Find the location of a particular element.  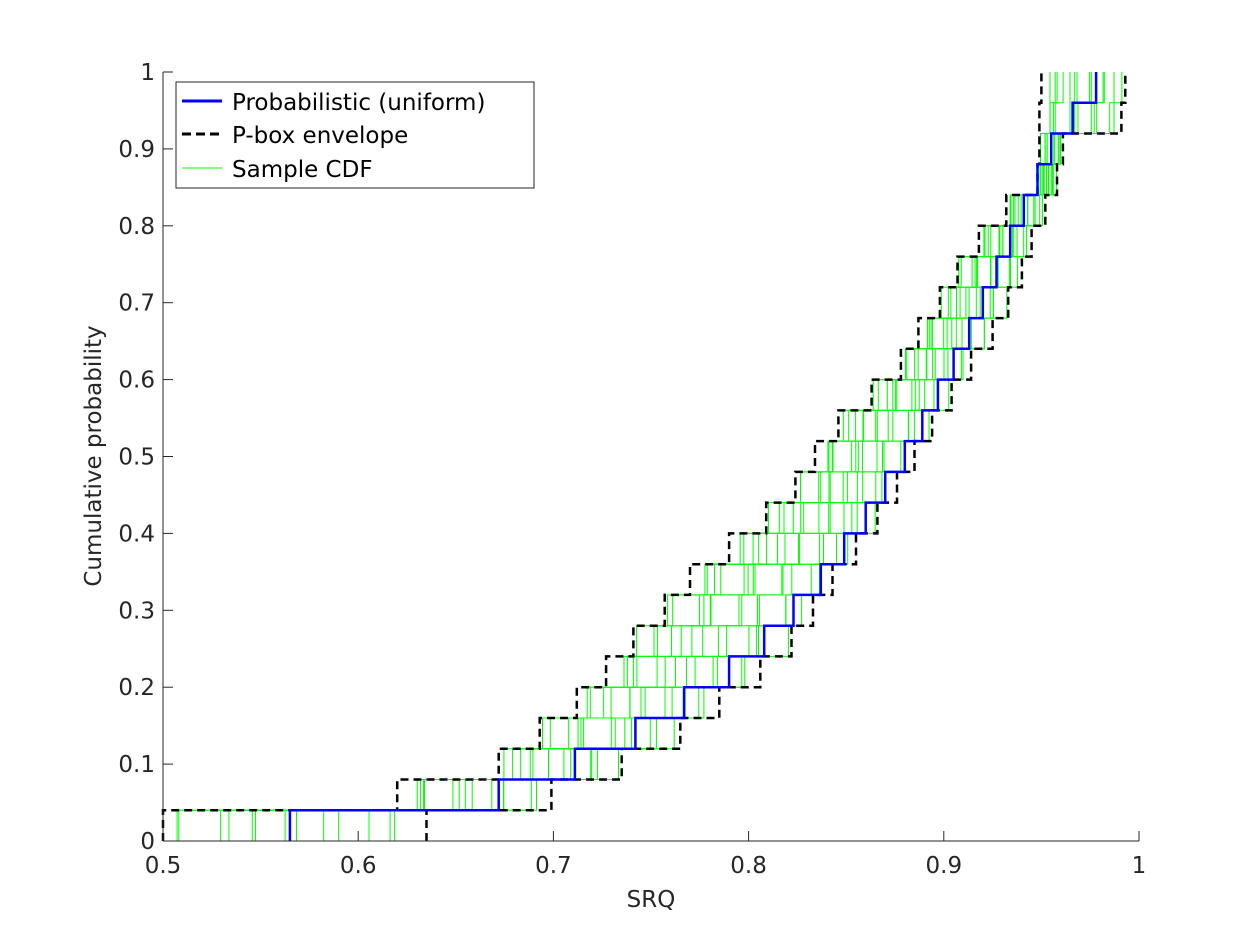

y-tick-label: 1 is located at coordinates (147, 73).